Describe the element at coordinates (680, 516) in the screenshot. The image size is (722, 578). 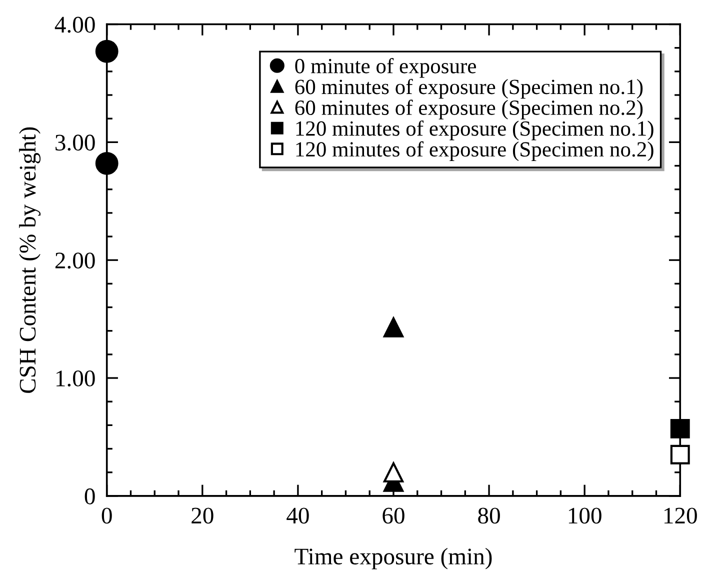
I see `x-tick-label: 120` at that location.